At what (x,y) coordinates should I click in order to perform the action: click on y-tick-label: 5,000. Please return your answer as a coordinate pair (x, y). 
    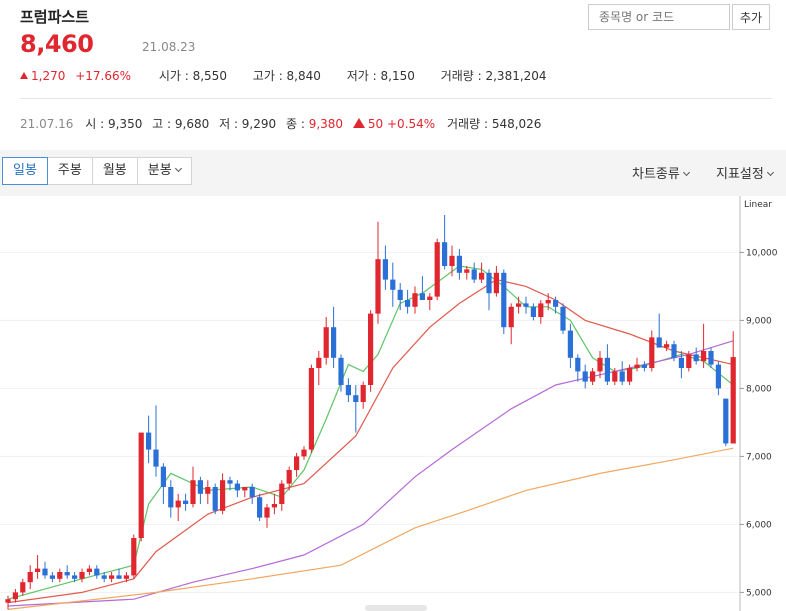
    Looking at the image, I should click on (759, 593).